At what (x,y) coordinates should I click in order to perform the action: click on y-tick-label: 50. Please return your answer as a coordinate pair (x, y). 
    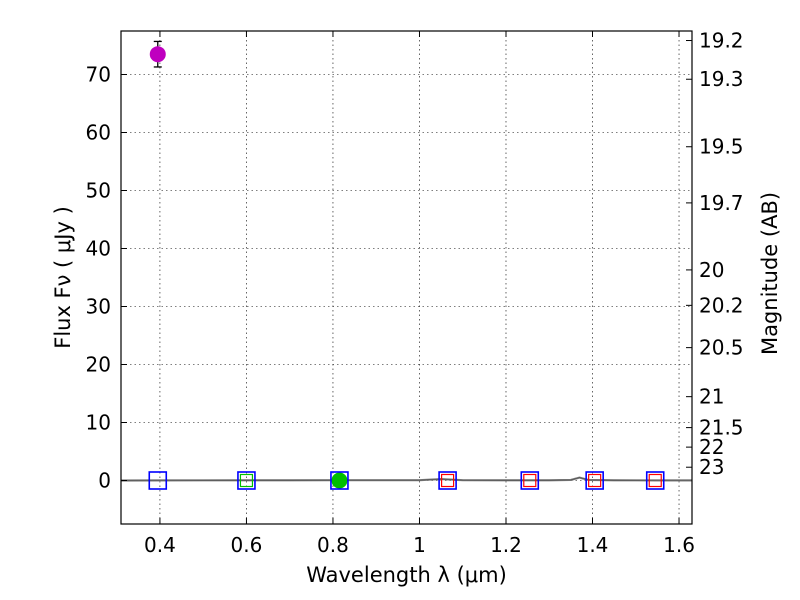
    Looking at the image, I should click on (98, 191).